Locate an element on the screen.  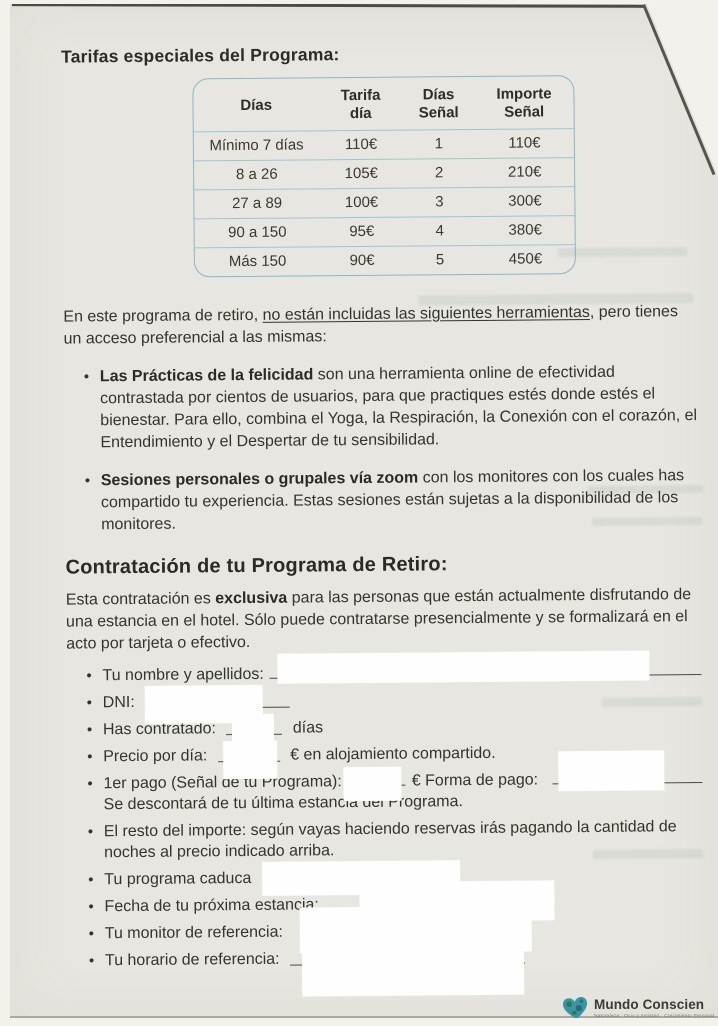
table-row: 90 a 150 95€ 4 380€ is located at coordinates (384, 231).